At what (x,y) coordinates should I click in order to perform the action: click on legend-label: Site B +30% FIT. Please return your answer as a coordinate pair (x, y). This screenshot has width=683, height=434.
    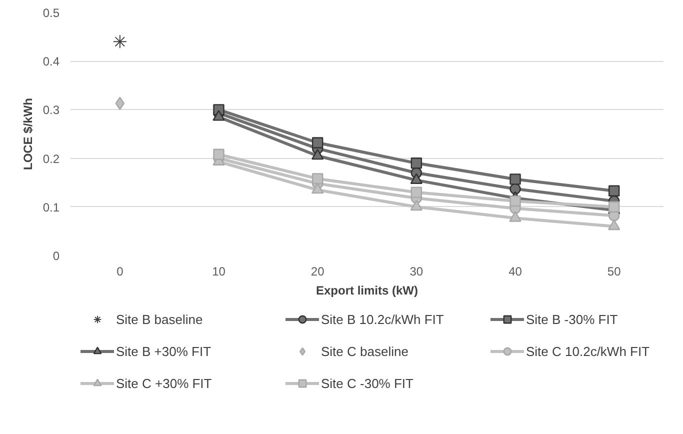
    Looking at the image, I should click on (164, 351).